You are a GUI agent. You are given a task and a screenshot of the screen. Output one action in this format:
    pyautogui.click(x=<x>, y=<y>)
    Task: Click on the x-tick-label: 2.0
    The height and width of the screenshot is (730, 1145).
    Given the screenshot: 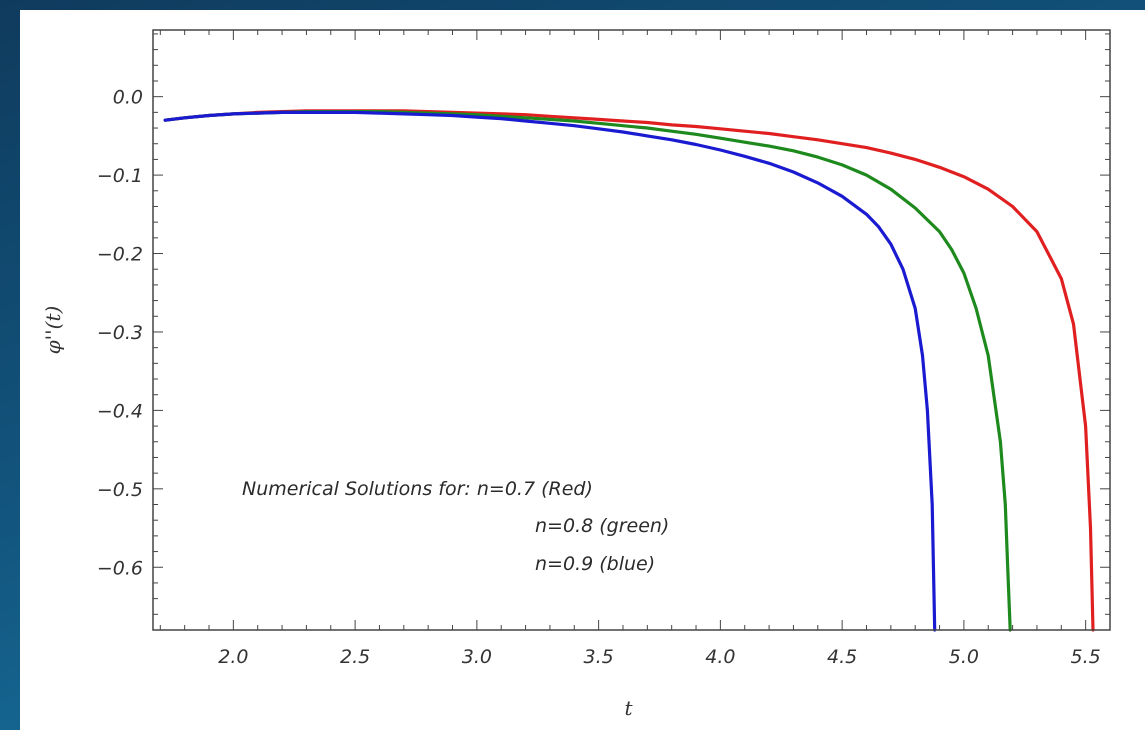 What is the action you would take?
    pyautogui.click(x=233, y=657)
    